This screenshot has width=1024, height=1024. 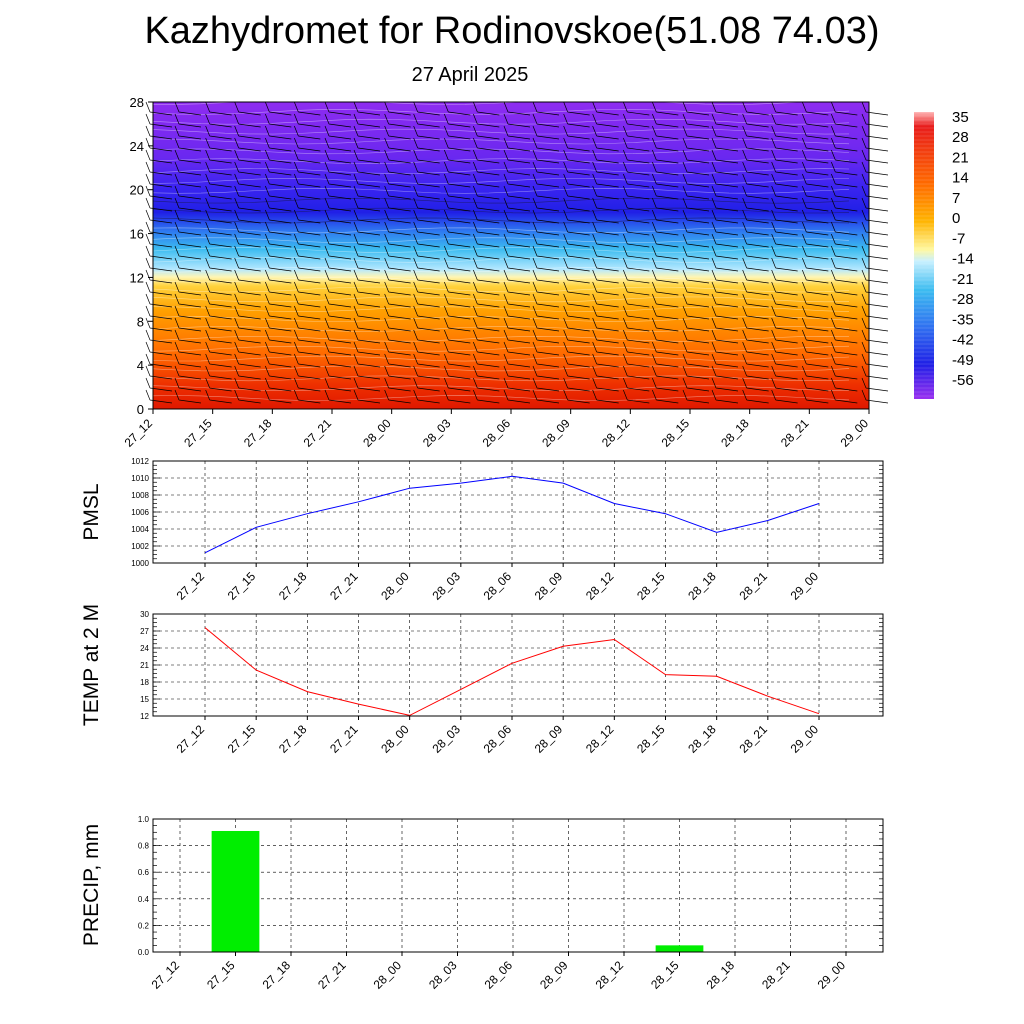 I want to click on x-tick-label: 29_00, so click(x=805, y=739).